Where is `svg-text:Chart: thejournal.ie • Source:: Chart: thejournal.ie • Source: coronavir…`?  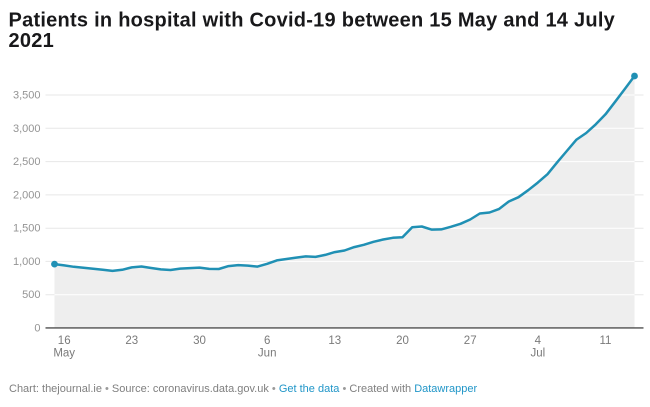 svg-text:Chart: thejournal.ie • Source:: Chart: thejournal.ie • Source: coronavir… is located at coordinates (243, 389).